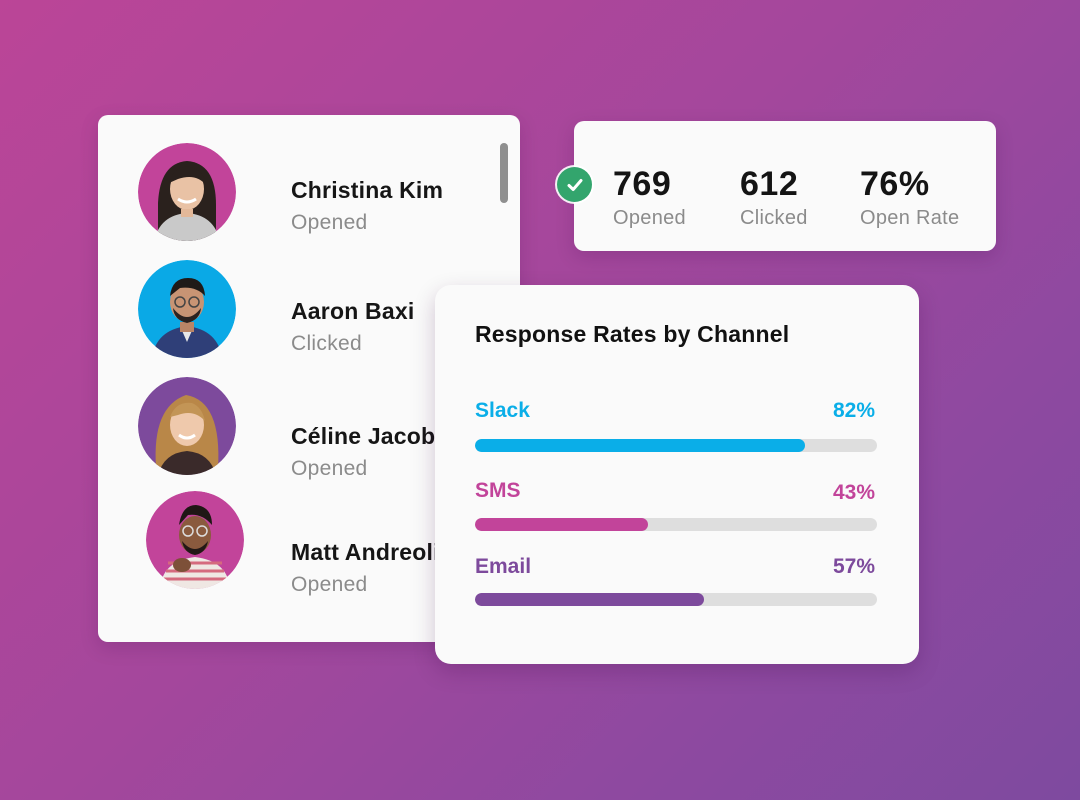  What do you see at coordinates (503, 566) in the screenshot?
I see `channel-label-email: Email` at bounding box center [503, 566].